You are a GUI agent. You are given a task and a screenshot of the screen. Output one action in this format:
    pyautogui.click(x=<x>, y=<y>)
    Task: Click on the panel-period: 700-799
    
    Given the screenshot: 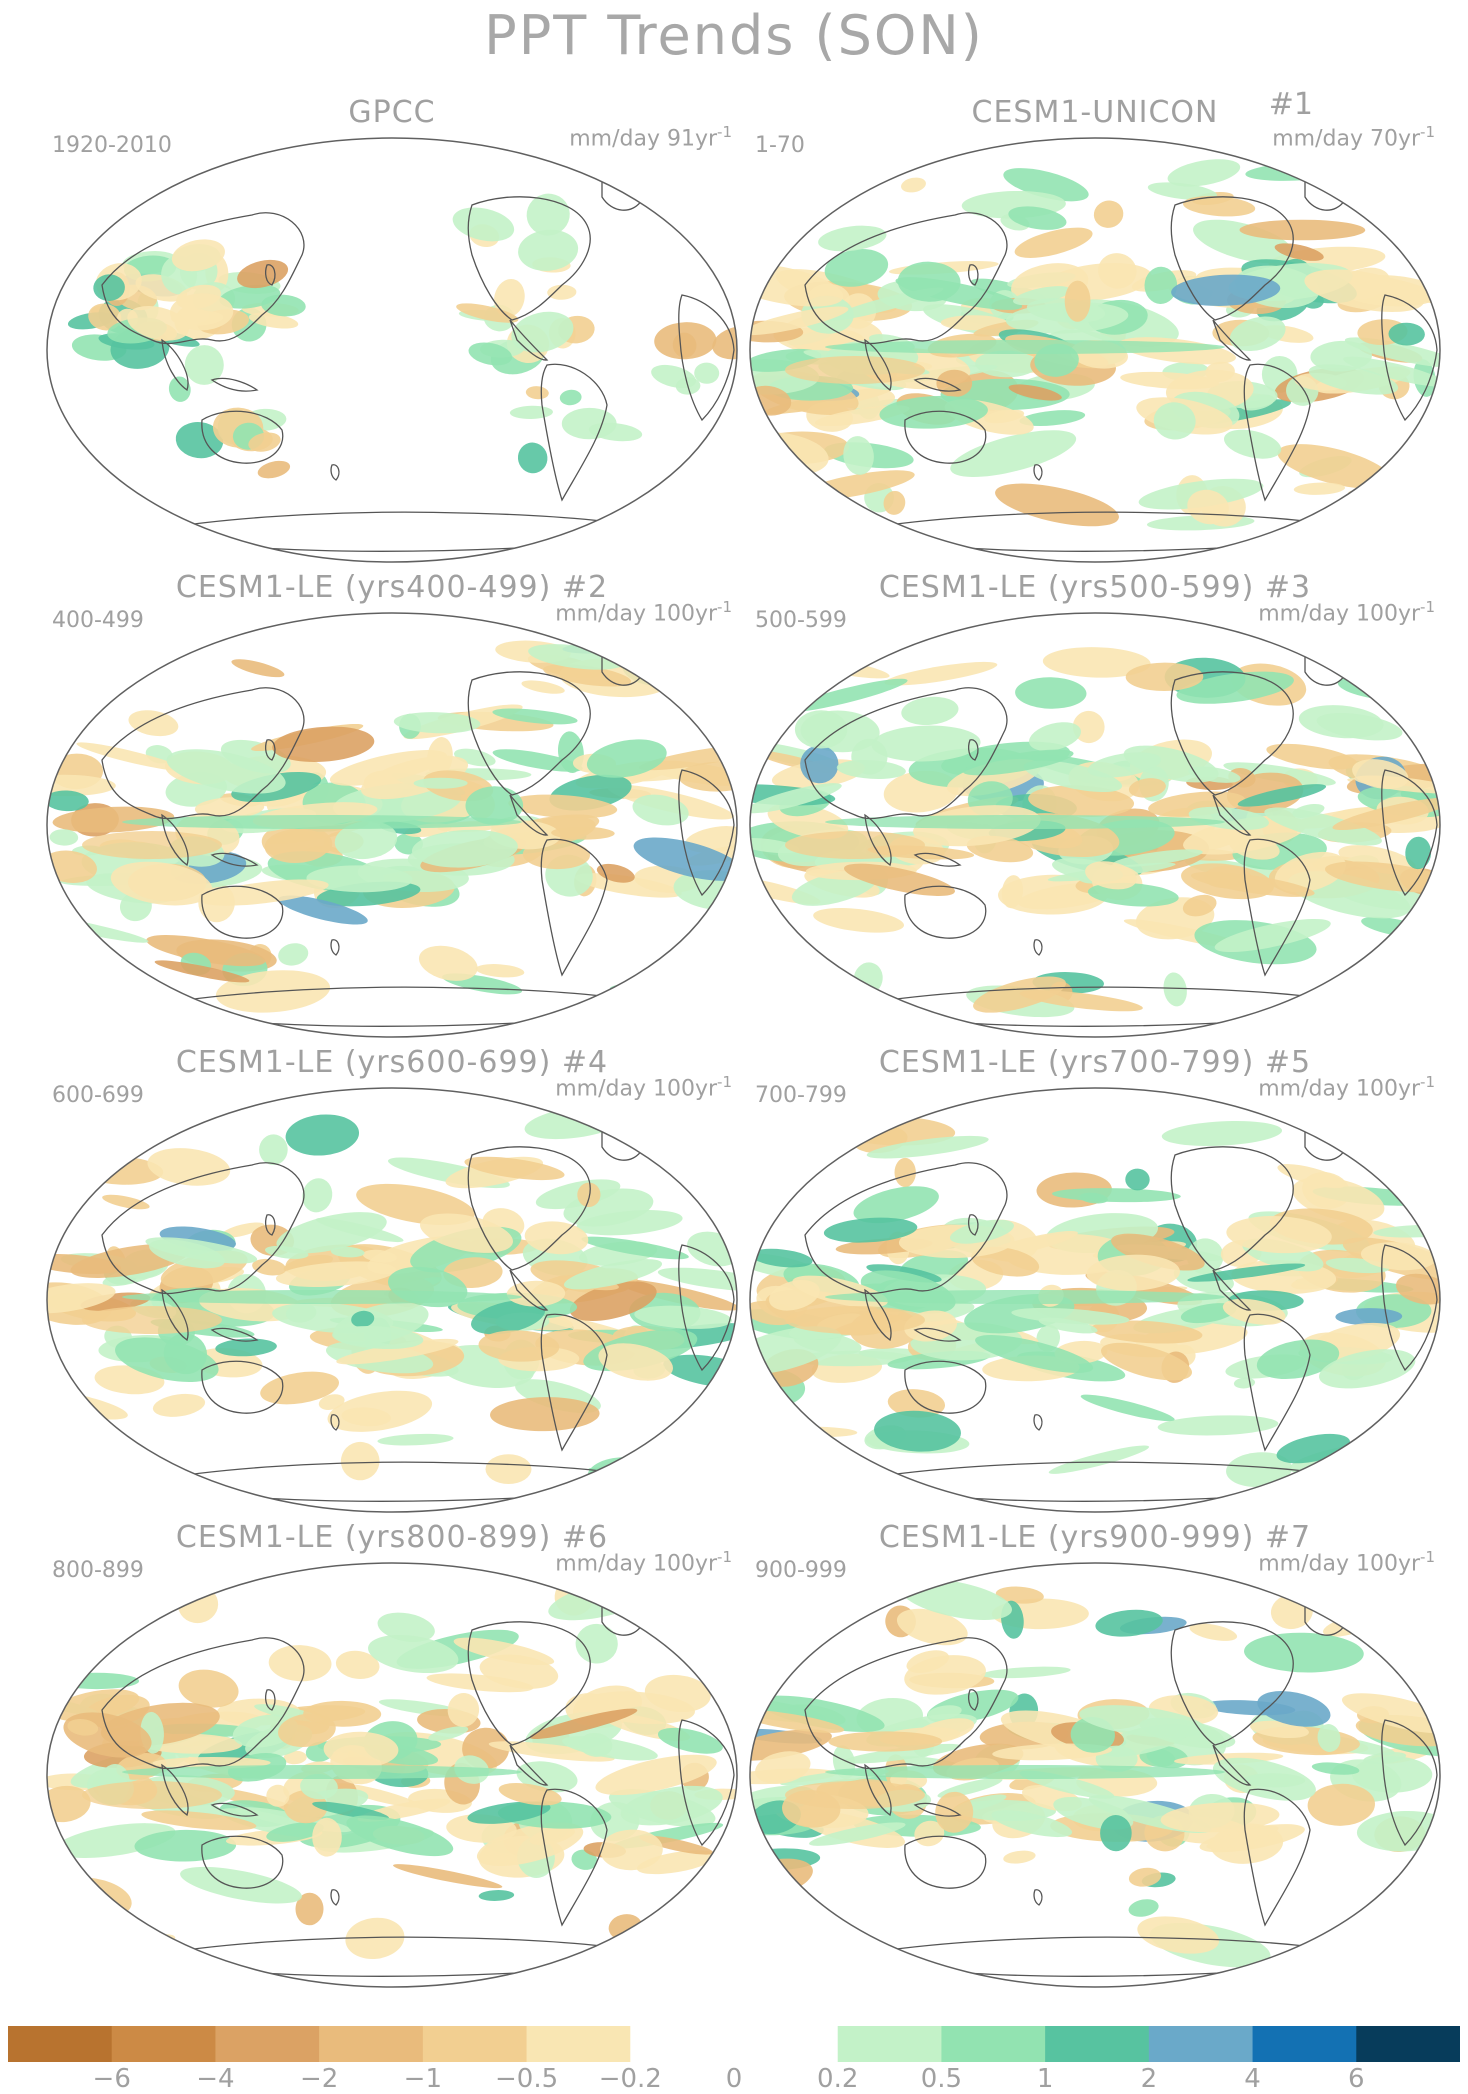 What is the action you would take?
    pyautogui.click(x=801, y=1095)
    